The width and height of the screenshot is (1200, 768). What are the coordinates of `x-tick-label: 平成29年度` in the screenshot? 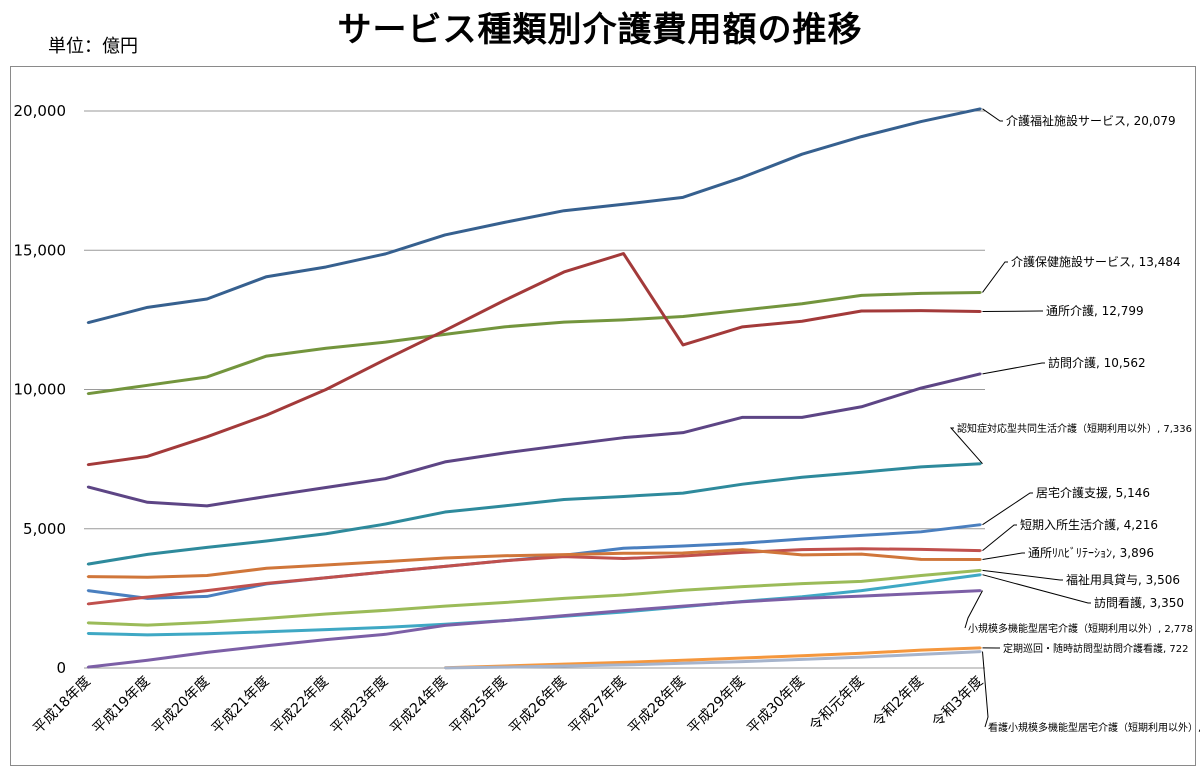 It's located at (717, 706).